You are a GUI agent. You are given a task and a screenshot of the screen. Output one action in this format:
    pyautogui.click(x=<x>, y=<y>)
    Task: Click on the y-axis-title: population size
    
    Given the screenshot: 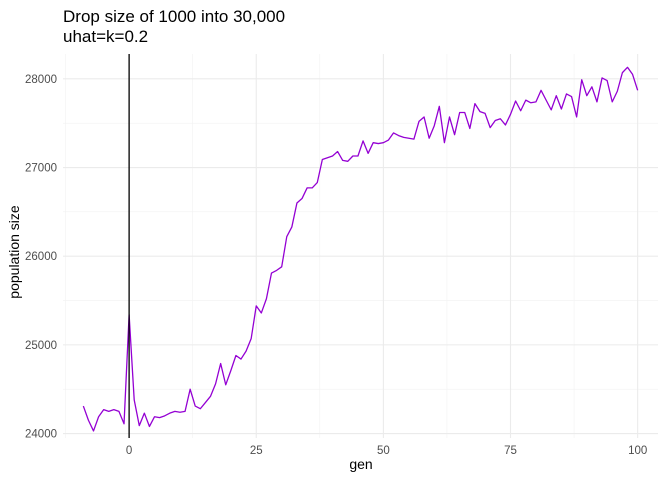 What is the action you would take?
    pyautogui.click(x=14, y=252)
    